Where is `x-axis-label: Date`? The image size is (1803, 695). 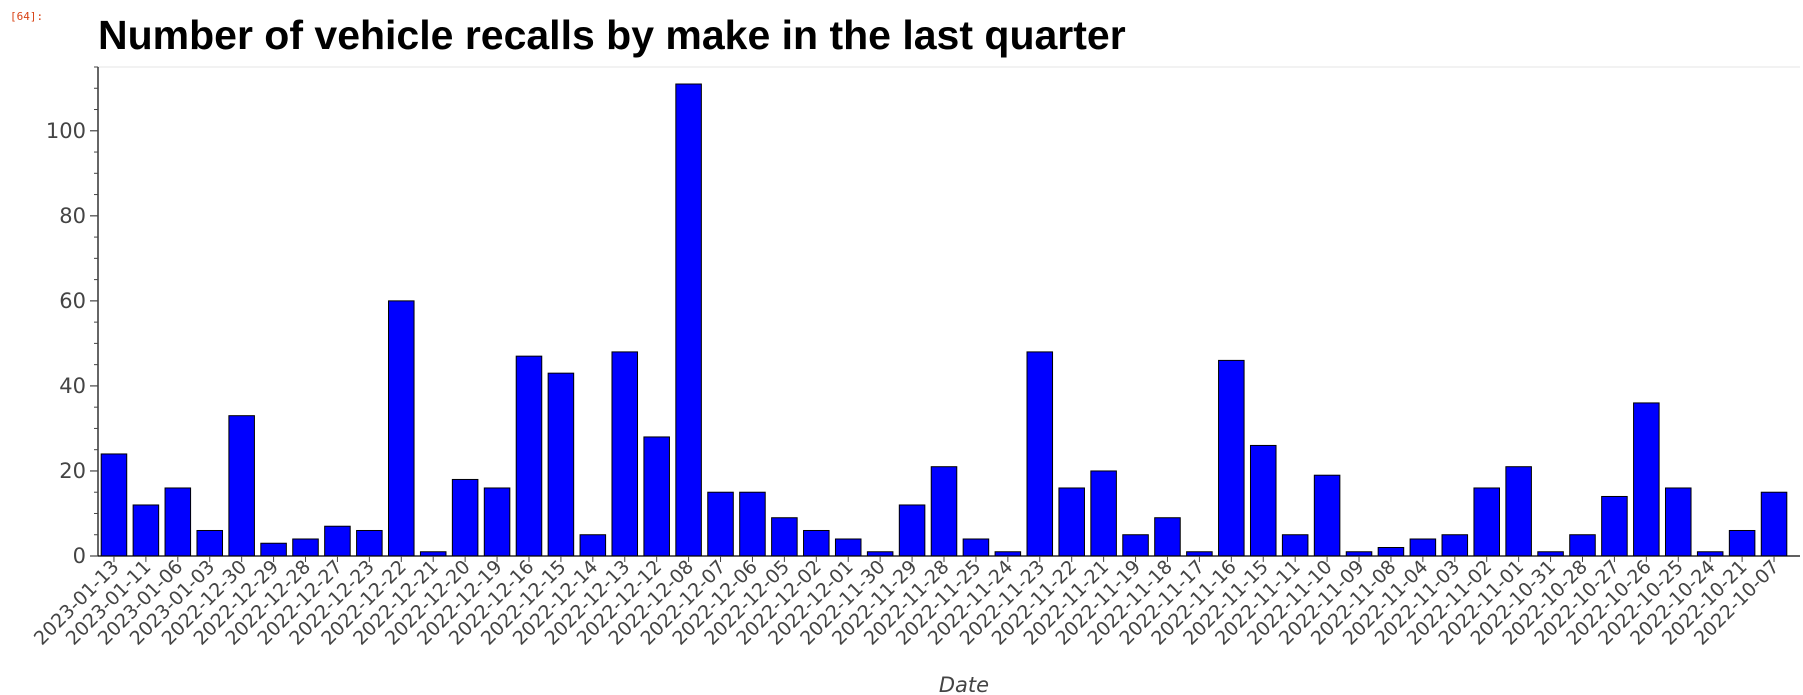 x-axis-label: Date is located at coordinates (964, 684).